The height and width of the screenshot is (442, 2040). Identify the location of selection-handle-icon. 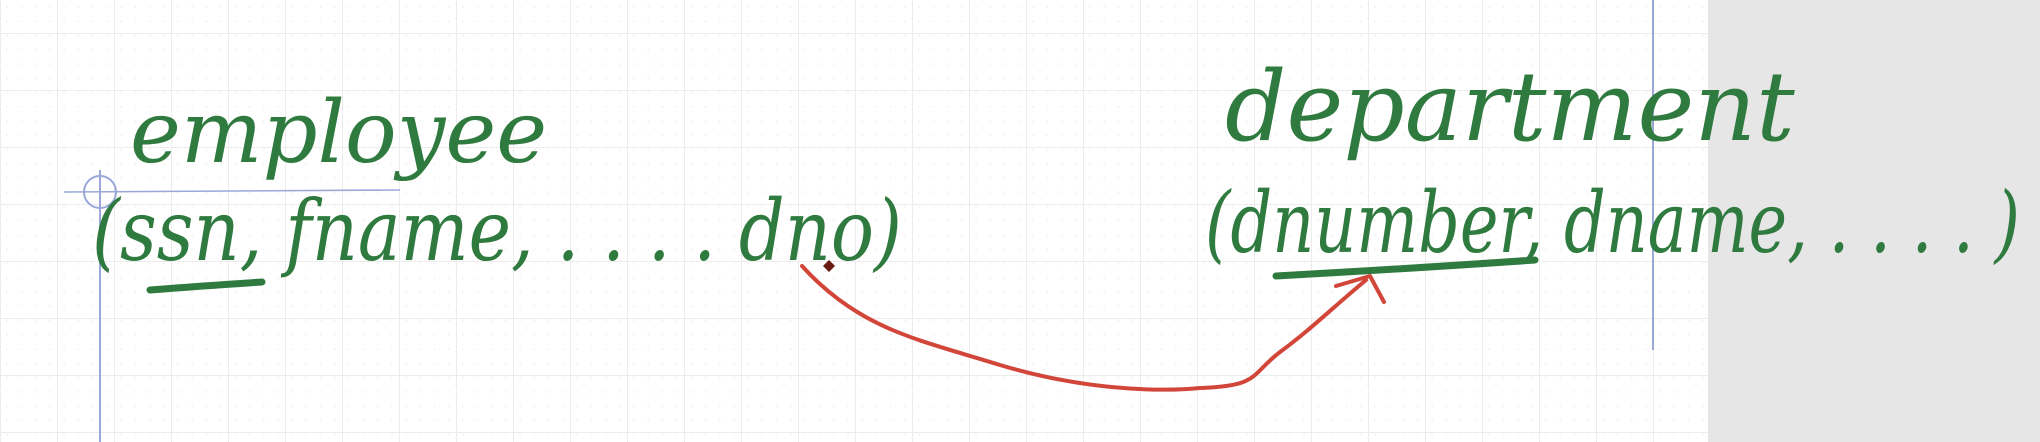
(100, 192).